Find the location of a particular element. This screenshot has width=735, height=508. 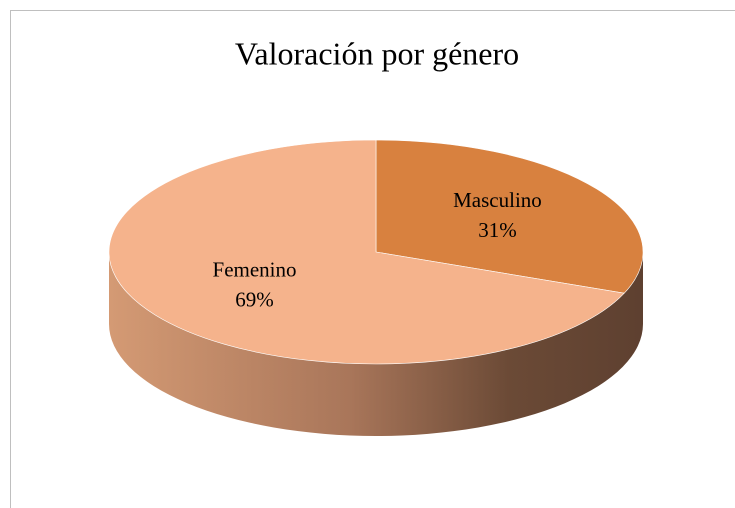

chart-title: Valoración por género is located at coordinates (377, 53).